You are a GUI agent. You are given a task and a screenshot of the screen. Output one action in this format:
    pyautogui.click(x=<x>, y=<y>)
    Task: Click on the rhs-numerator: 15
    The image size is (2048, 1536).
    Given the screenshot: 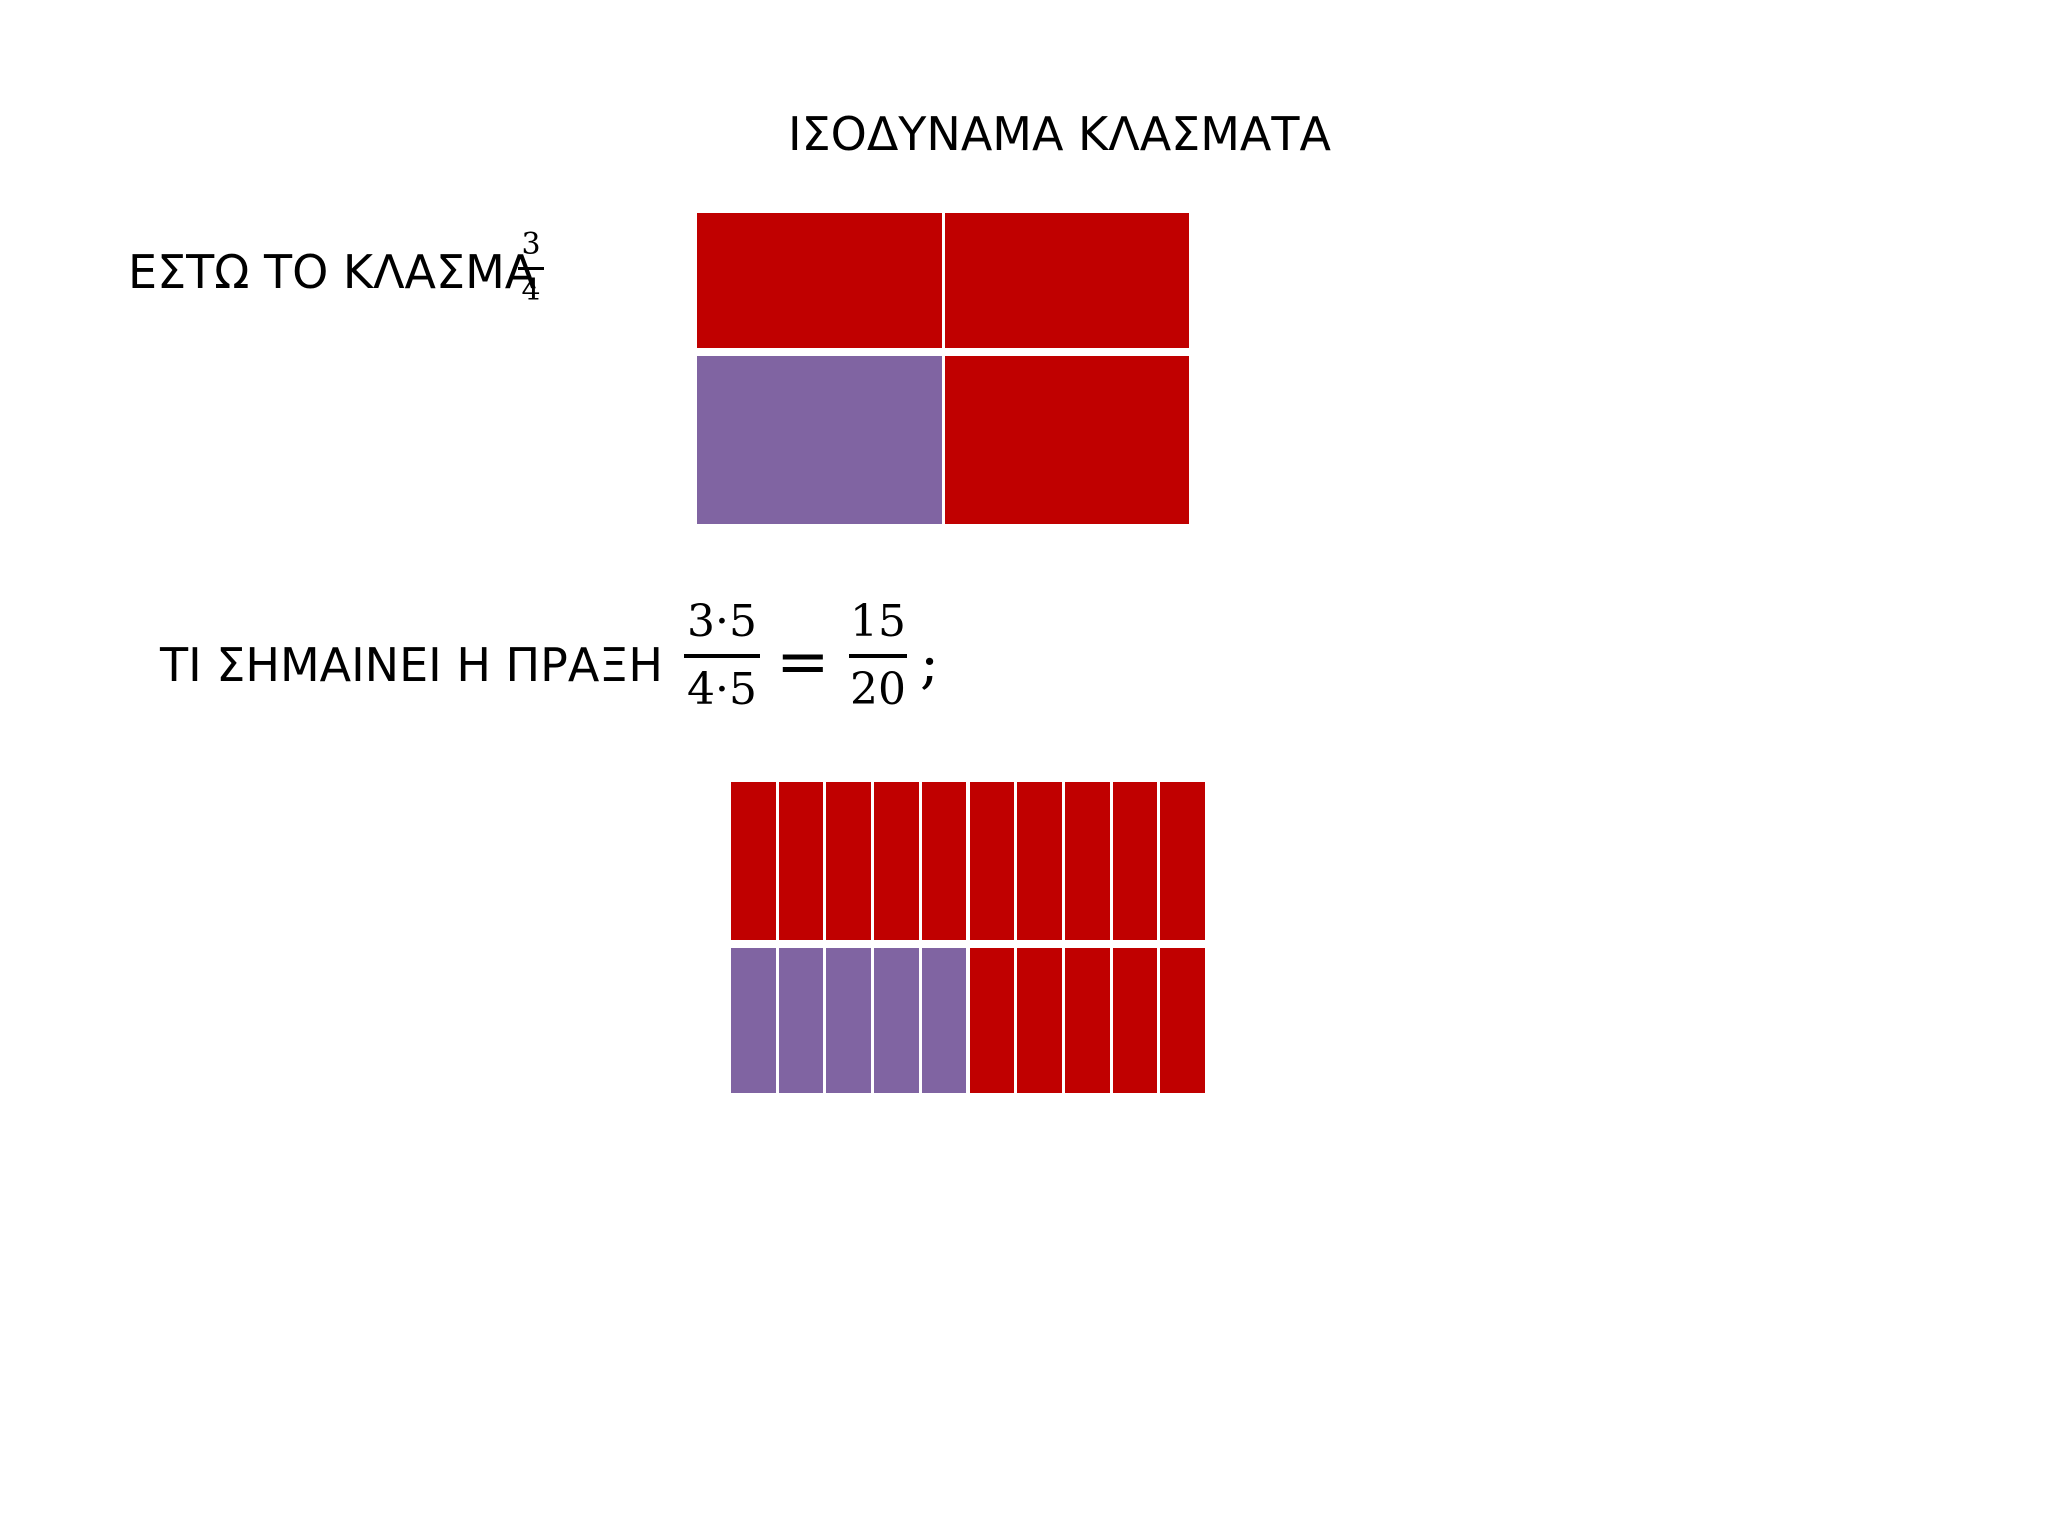 What is the action you would take?
    pyautogui.click(x=878, y=621)
    